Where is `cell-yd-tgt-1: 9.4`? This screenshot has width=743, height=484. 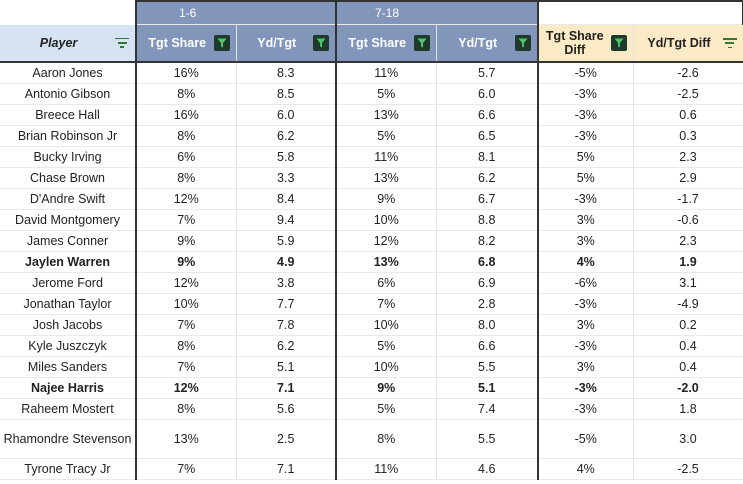
cell-yd-tgt-1: 9.4 is located at coordinates (286, 220).